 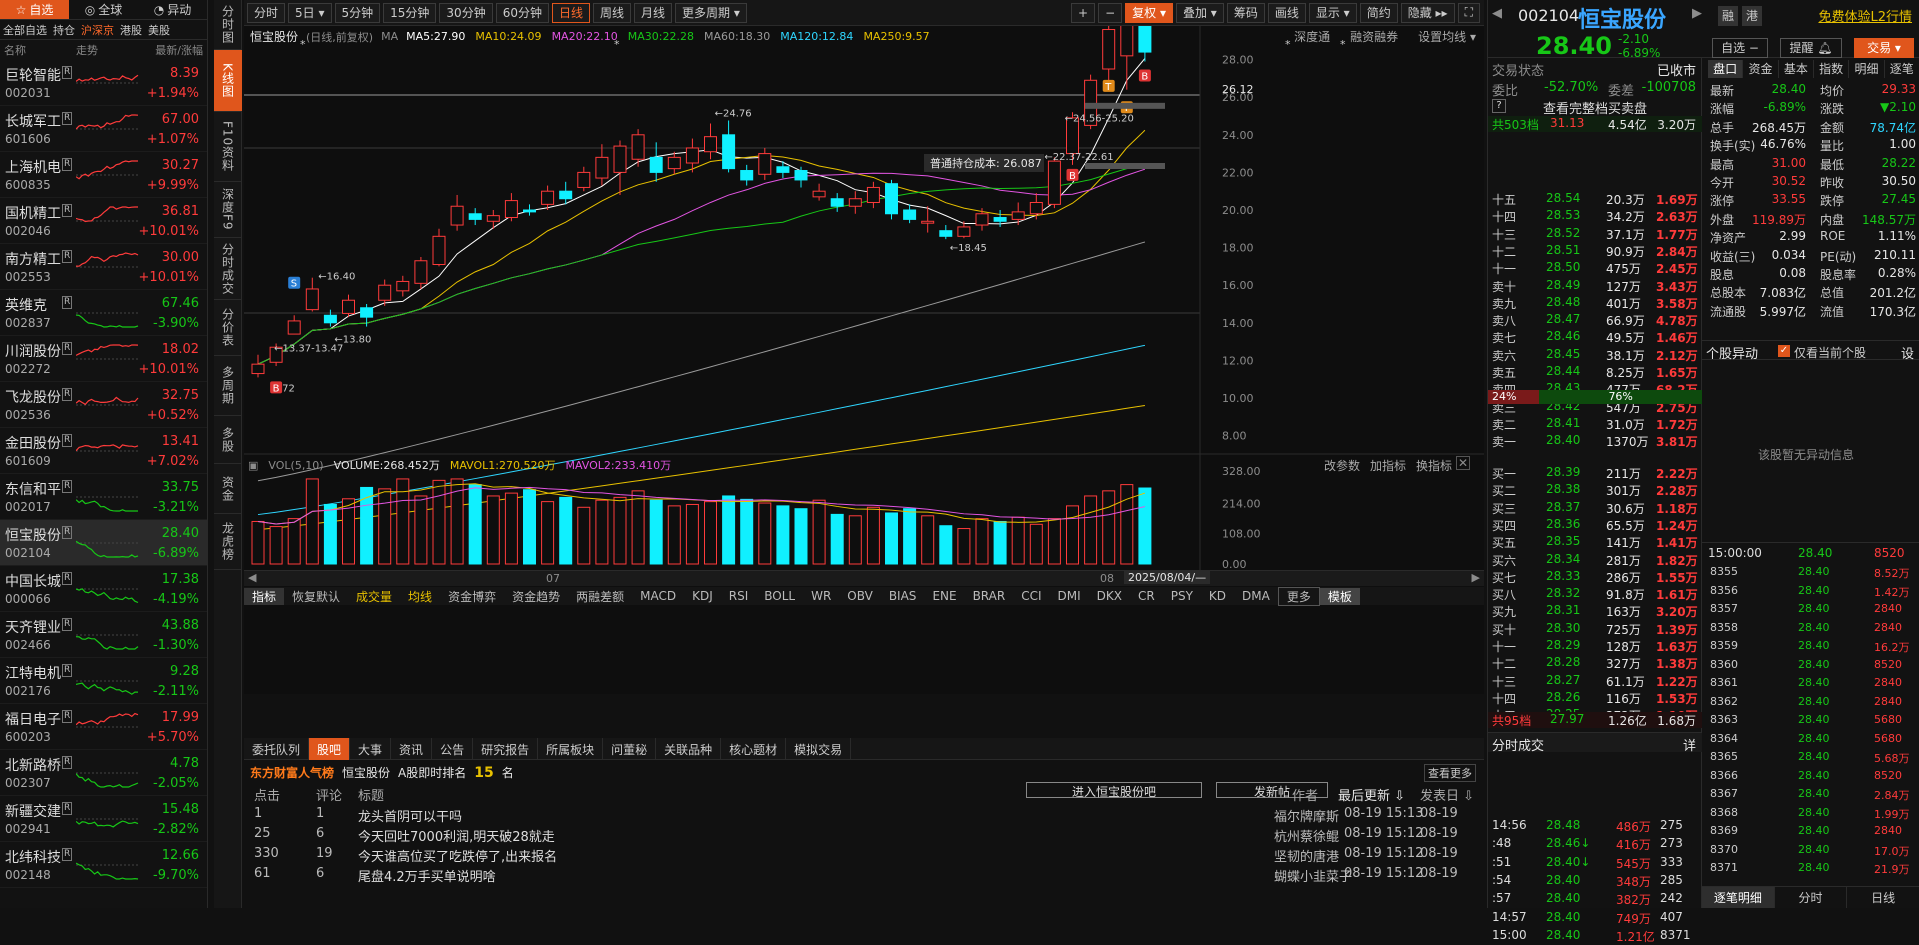 I want to click on watchlist-row: 中国长城 R 000066 17.38 -4.19%, so click(x=103, y=589).